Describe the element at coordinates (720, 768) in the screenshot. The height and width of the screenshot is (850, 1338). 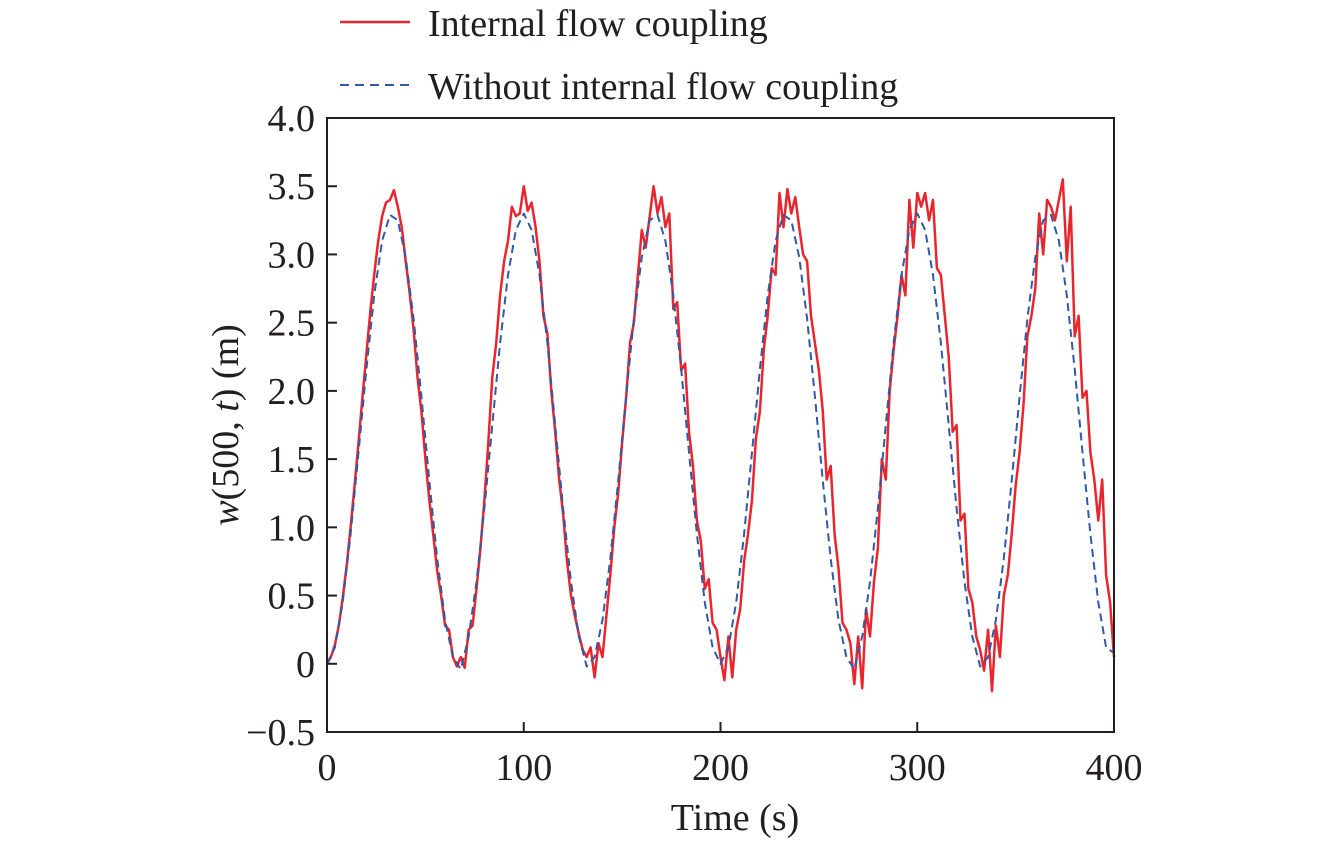
I see `x-tick-label: 200` at that location.